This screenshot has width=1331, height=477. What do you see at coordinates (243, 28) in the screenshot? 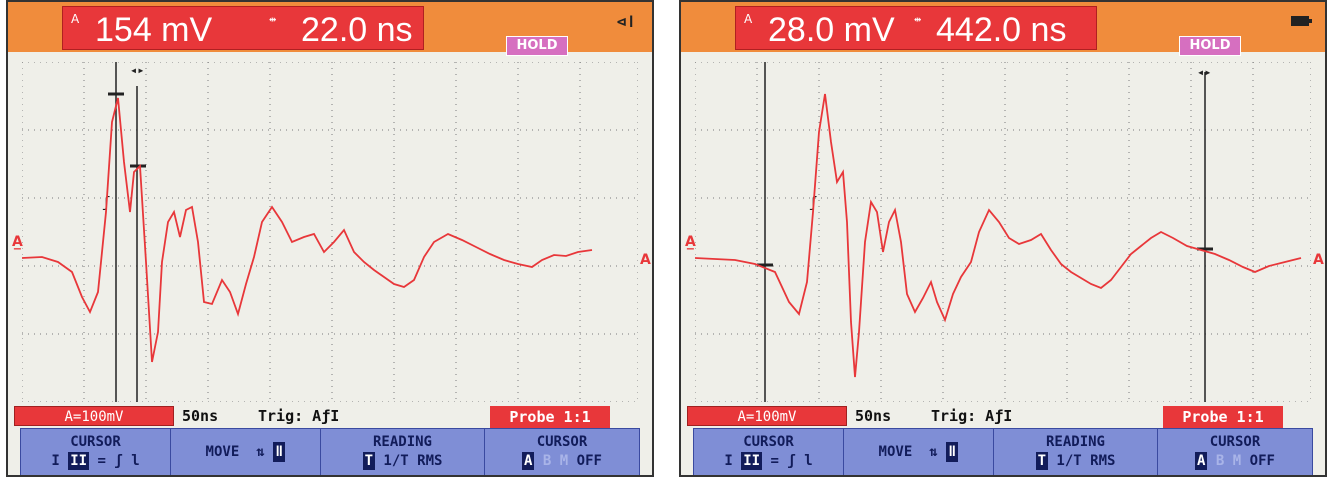
I see `cursor-readout: A 154 mV ⇹ 22.0 ns` at bounding box center [243, 28].